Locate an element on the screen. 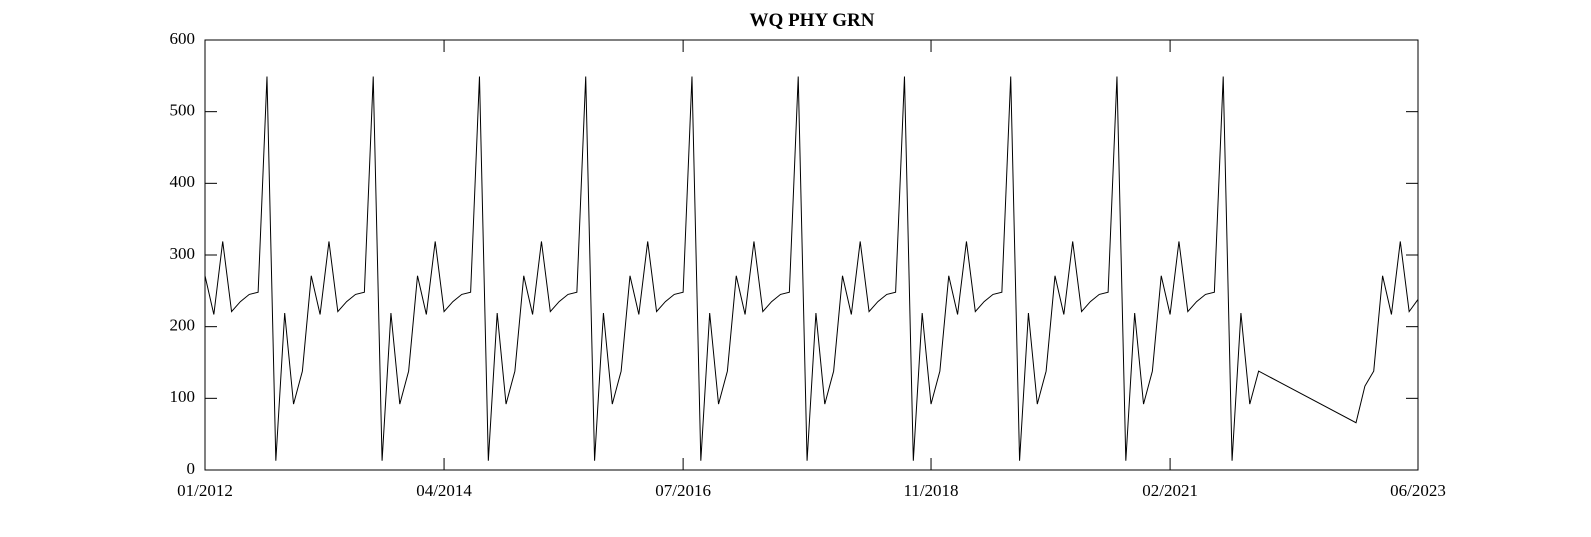 This screenshot has width=1591, height=537. y-tick-label: 200 is located at coordinates (183, 325).